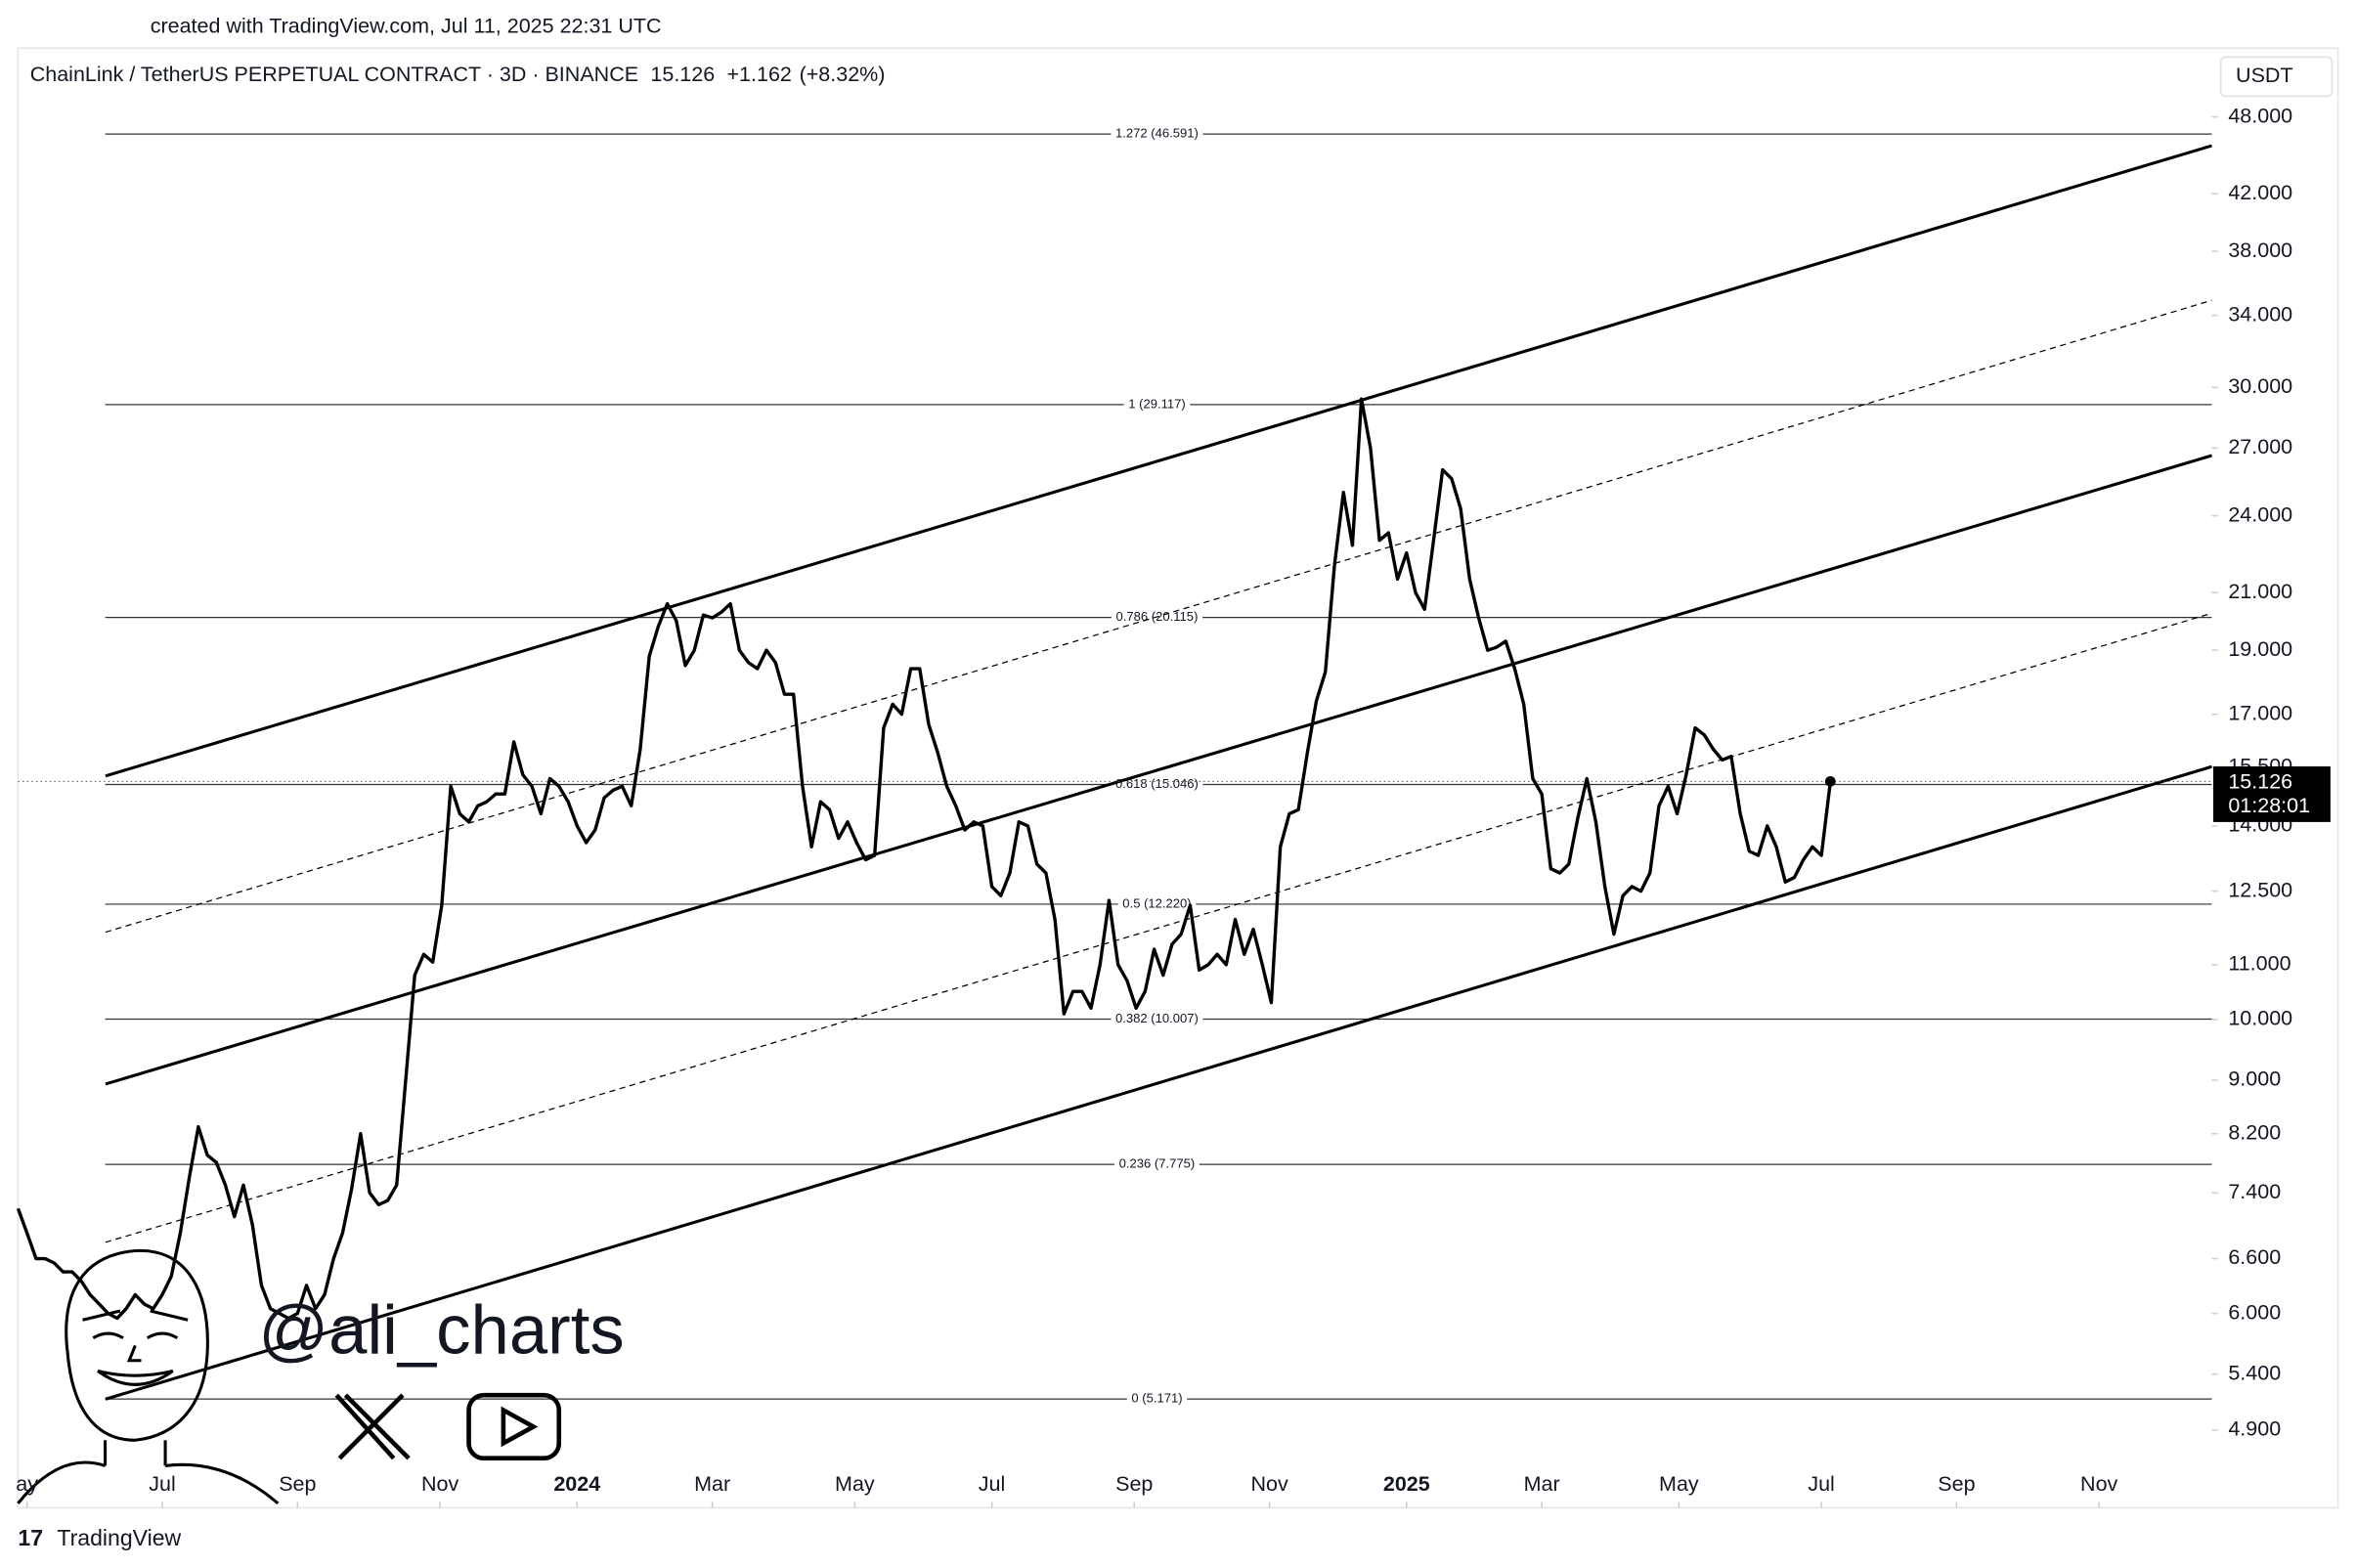  What do you see at coordinates (682, 74) in the screenshot?
I see `last-price: 15.126` at bounding box center [682, 74].